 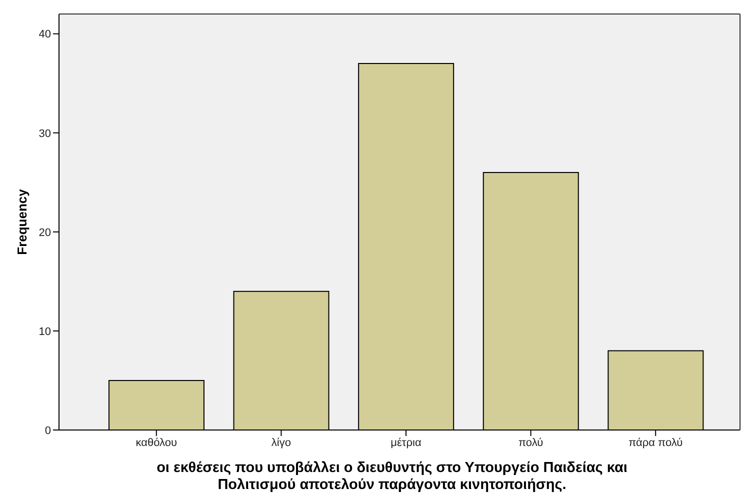 What do you see at coordinates (44, 34) in the screenshot?
I see `y-tick-label: 40` at bounding box center [44, 34].